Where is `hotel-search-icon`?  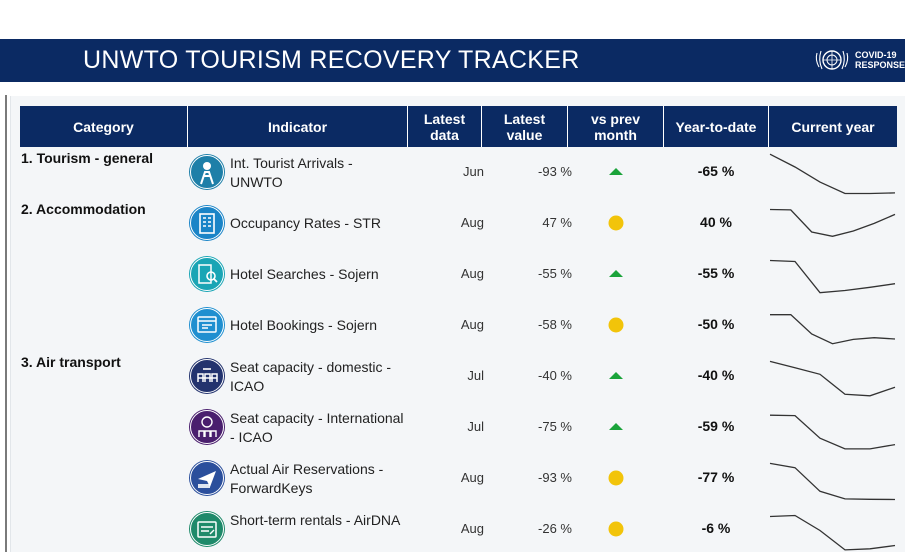 hotel-search-icon is located at coordinates (207, 274).